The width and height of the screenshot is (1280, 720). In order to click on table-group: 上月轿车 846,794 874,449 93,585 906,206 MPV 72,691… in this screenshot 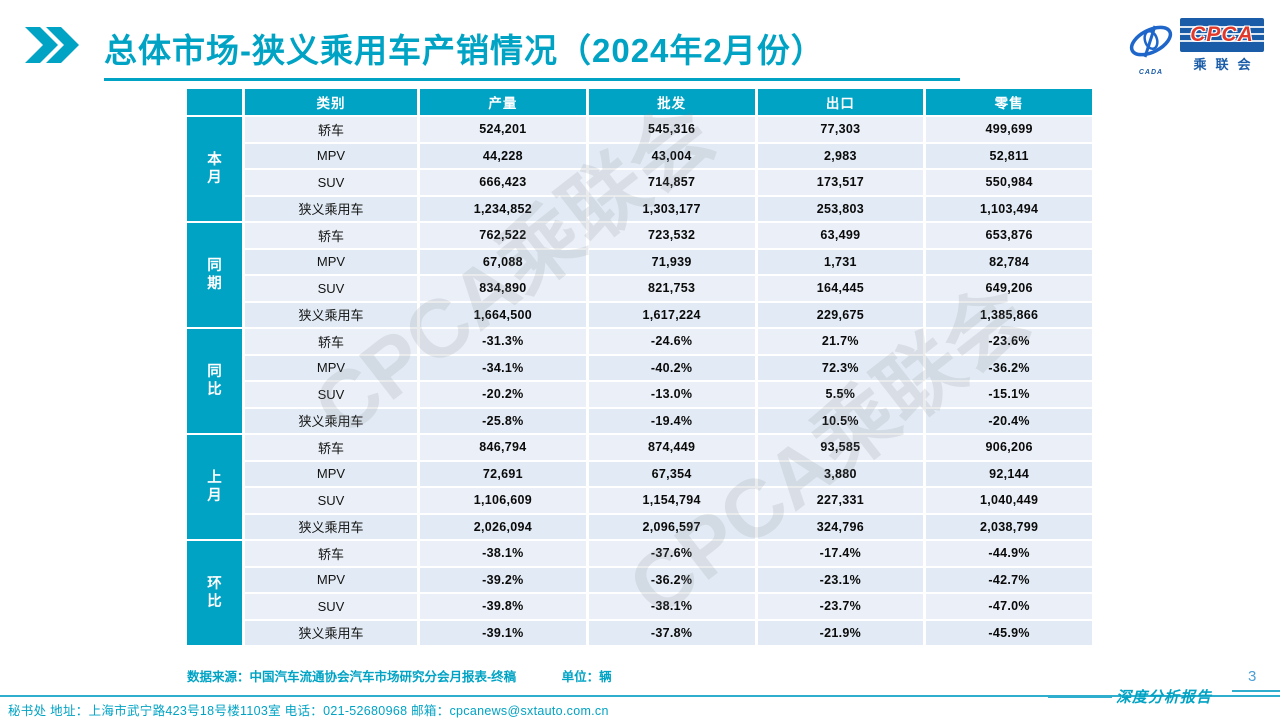, I will do `click(639, 487)`.